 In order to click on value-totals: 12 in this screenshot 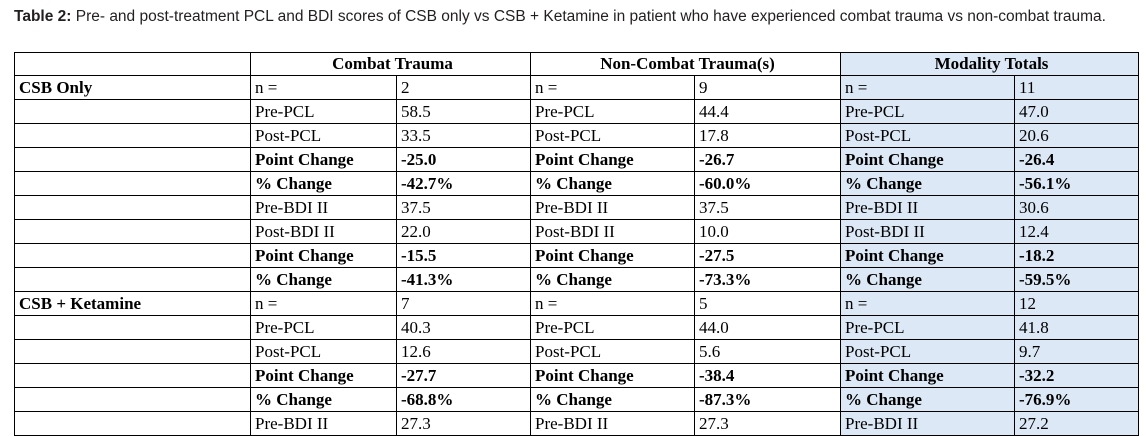, I will do `click(1076, 303)`.